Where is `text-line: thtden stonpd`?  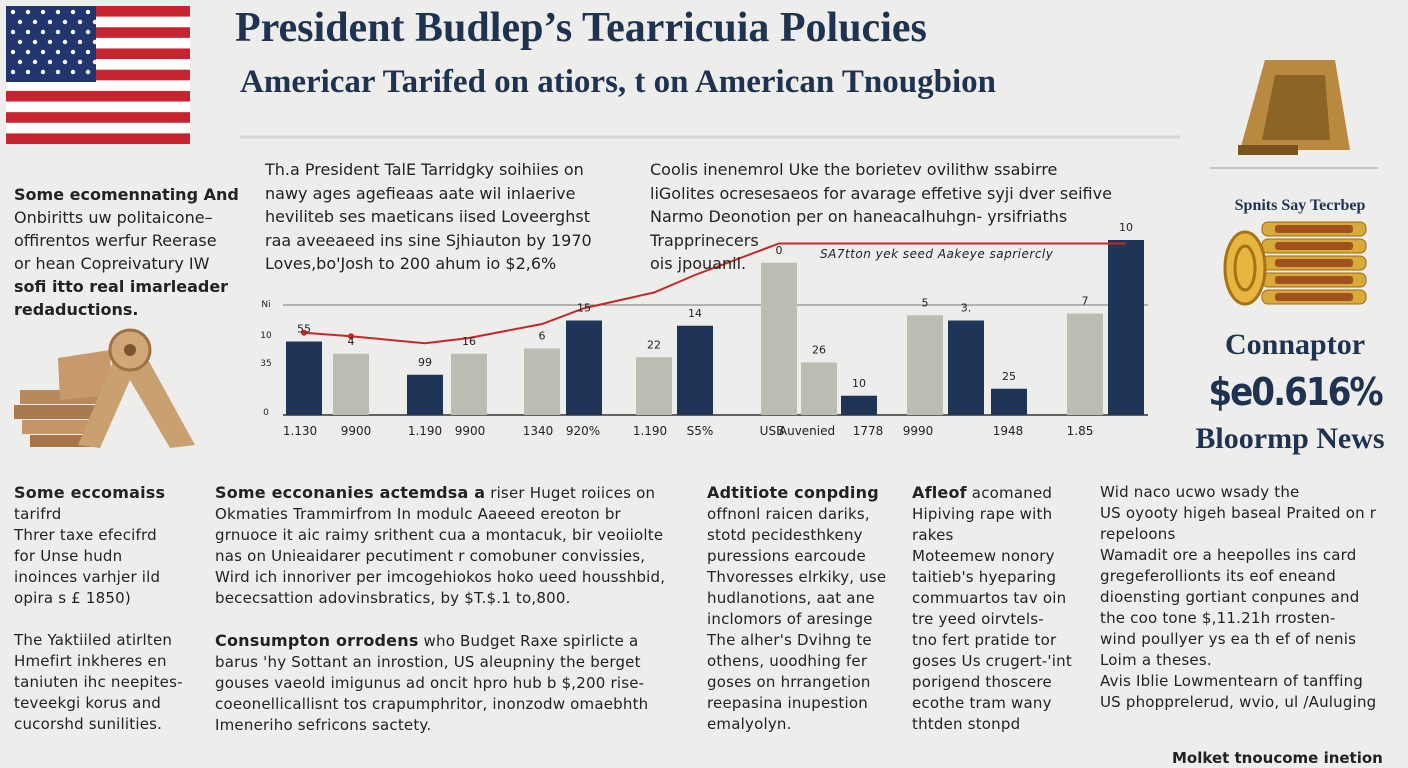
text-line: thtden stonpd is located at coordinates (966, 724).